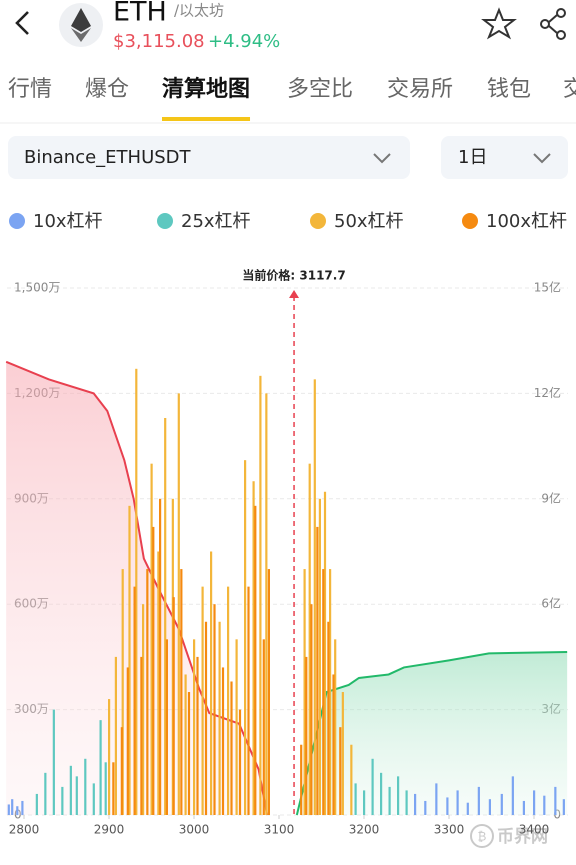 The image size is (576, 865). What do you see at coordinates (472, 157) in the screenshot?
I see `period-label: 1日` at bounding box center [472, 157].